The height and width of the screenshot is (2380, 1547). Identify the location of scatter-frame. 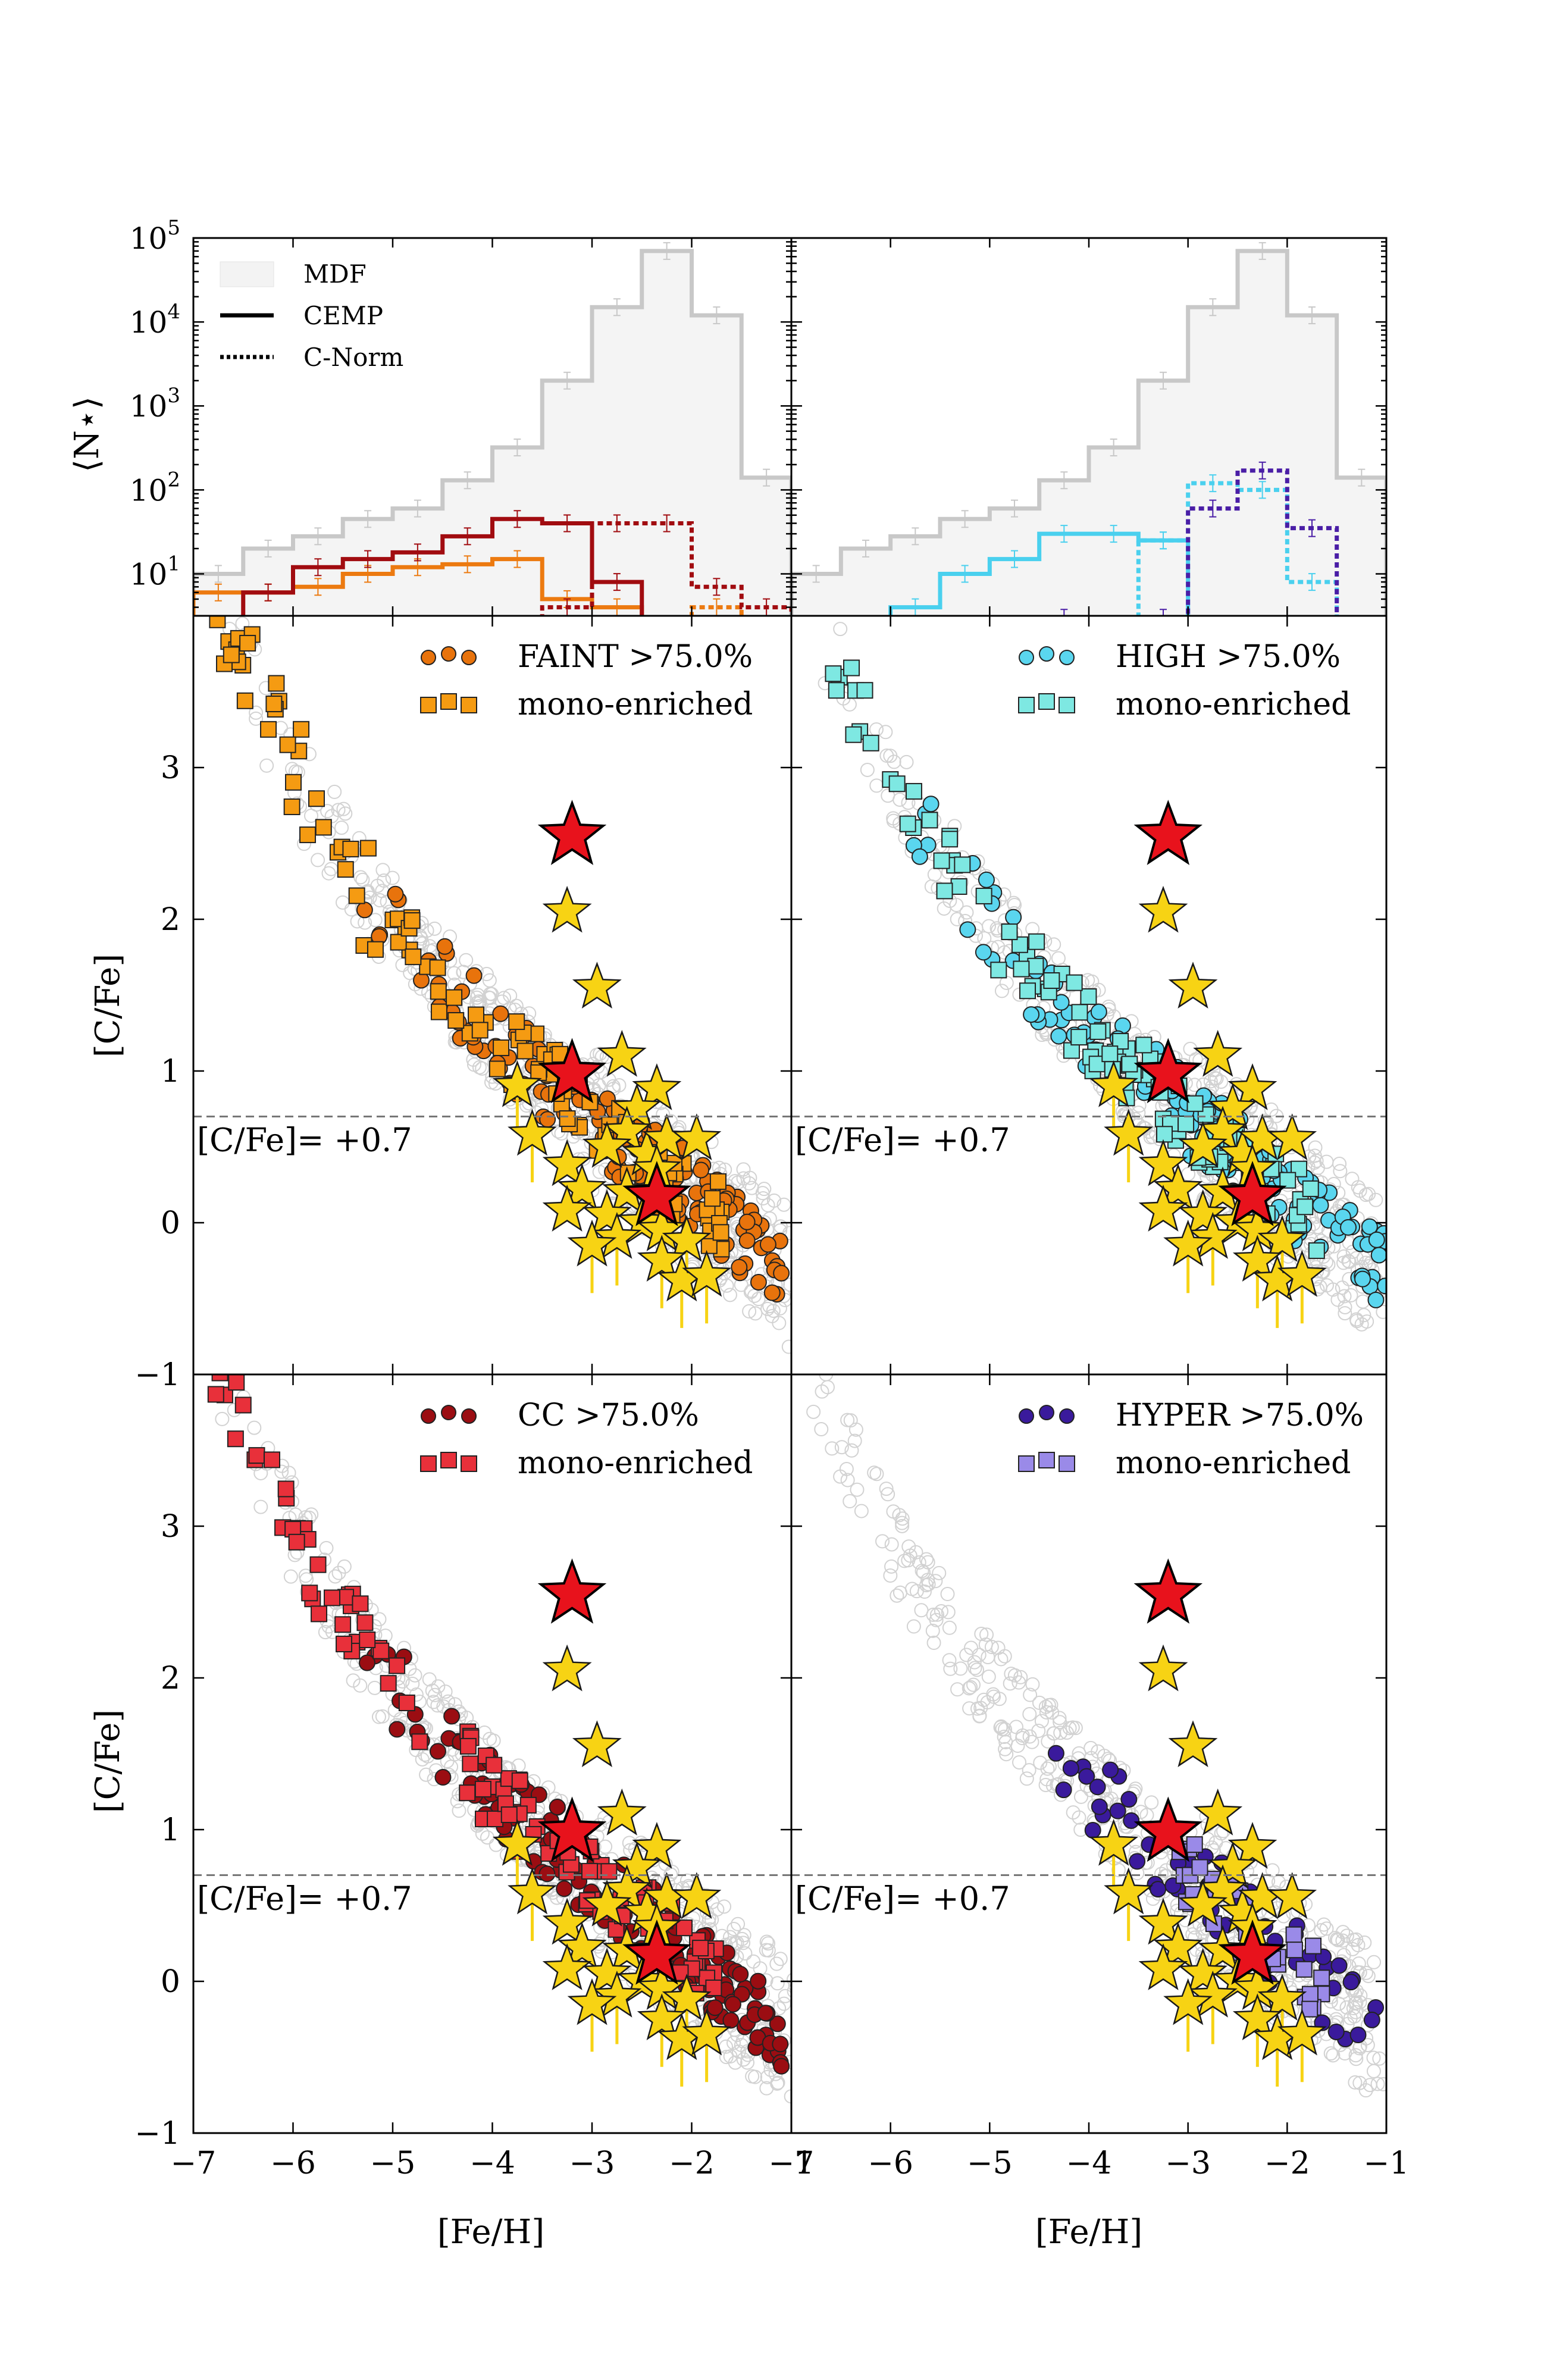
(492, 995).